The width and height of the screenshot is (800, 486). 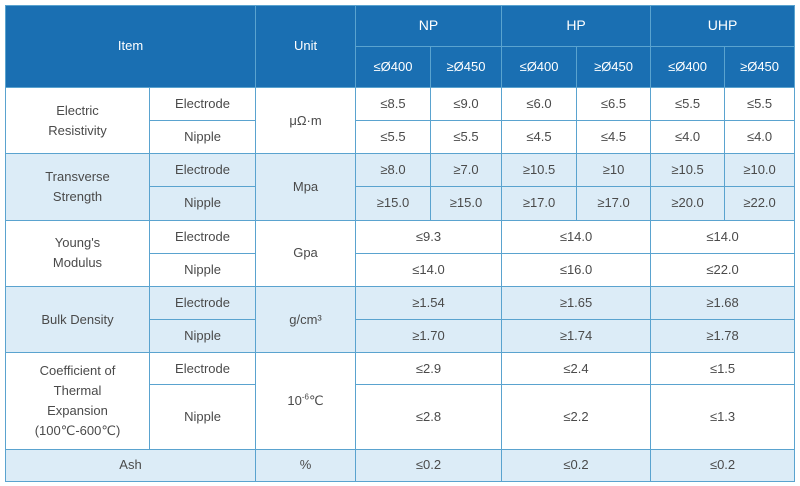 What do you see at coordinates (723, 269) in the screenshot?
I see `value-cell: ≤22.0` at bounding box center [723, 269].